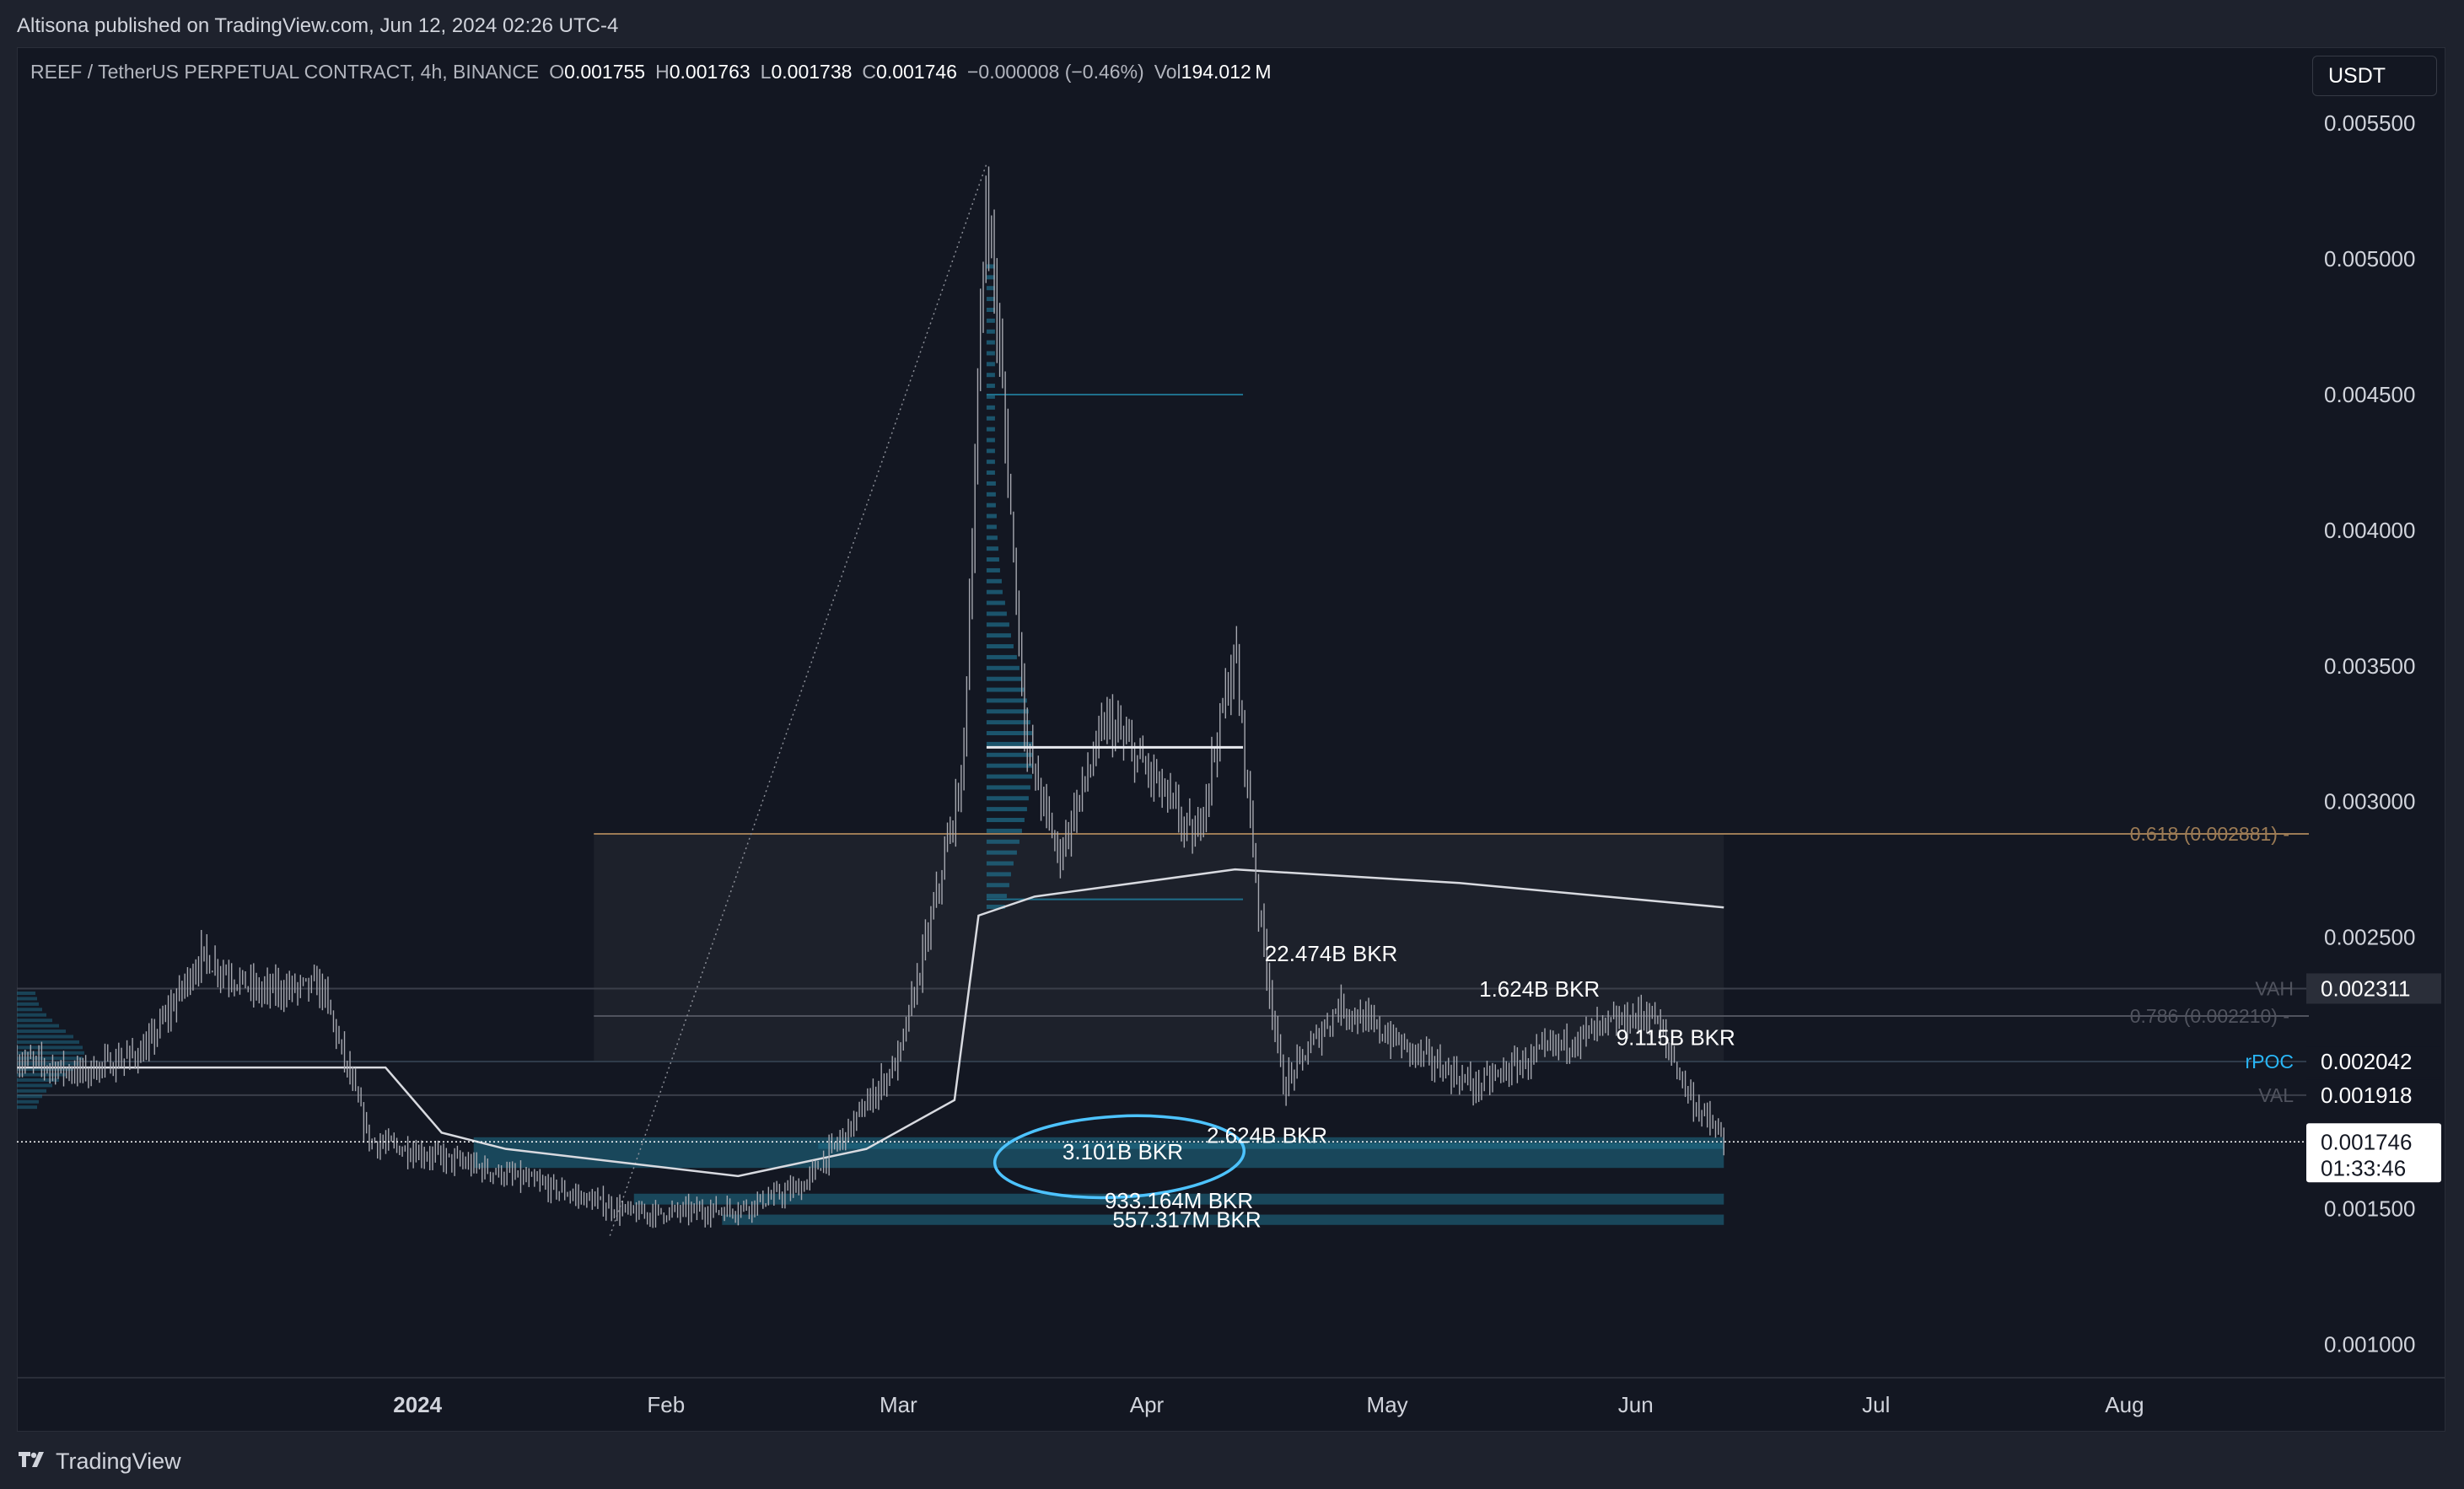  What do you see at coordinates (2369, 395) in the screenshot?
I see `y-tick-label: 0.004500` at bounding box center [2369, 395].